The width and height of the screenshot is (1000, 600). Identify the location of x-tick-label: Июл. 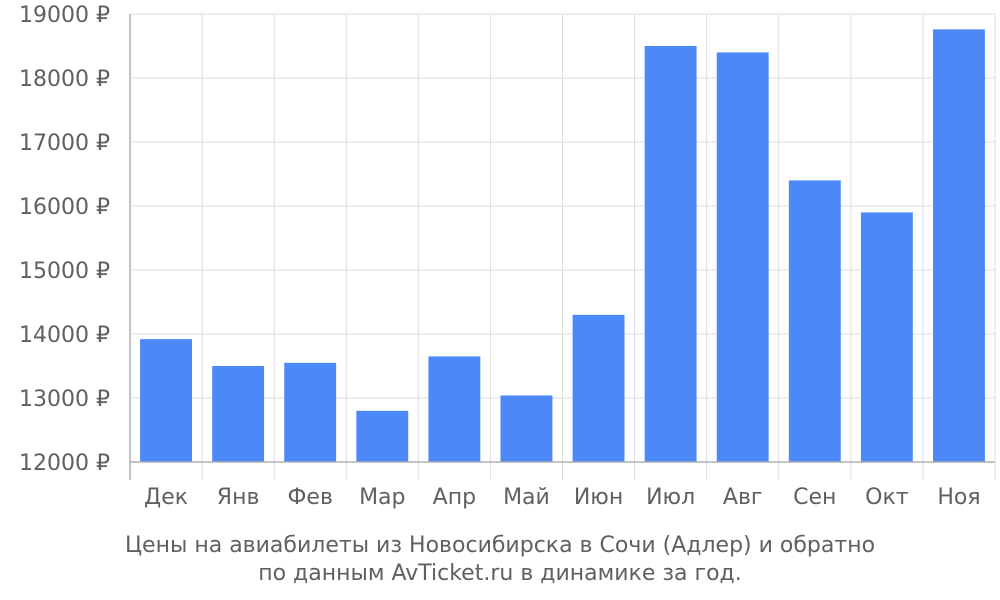
(670, 497).